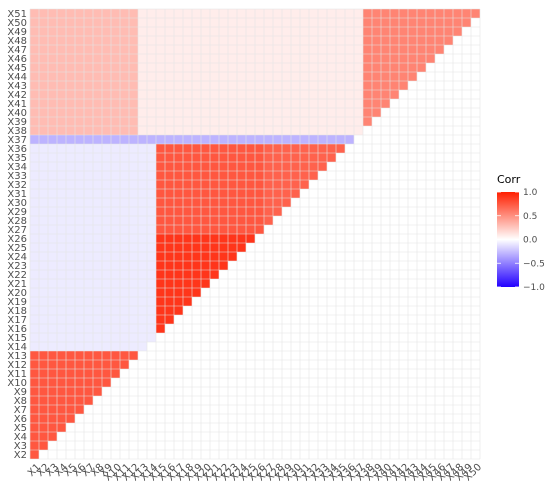 The width and height of the screenshot is (550, 491). Describe the element at coordinates (20, 401) in the screenshot. I see `y-tick-label: X8` at that location.